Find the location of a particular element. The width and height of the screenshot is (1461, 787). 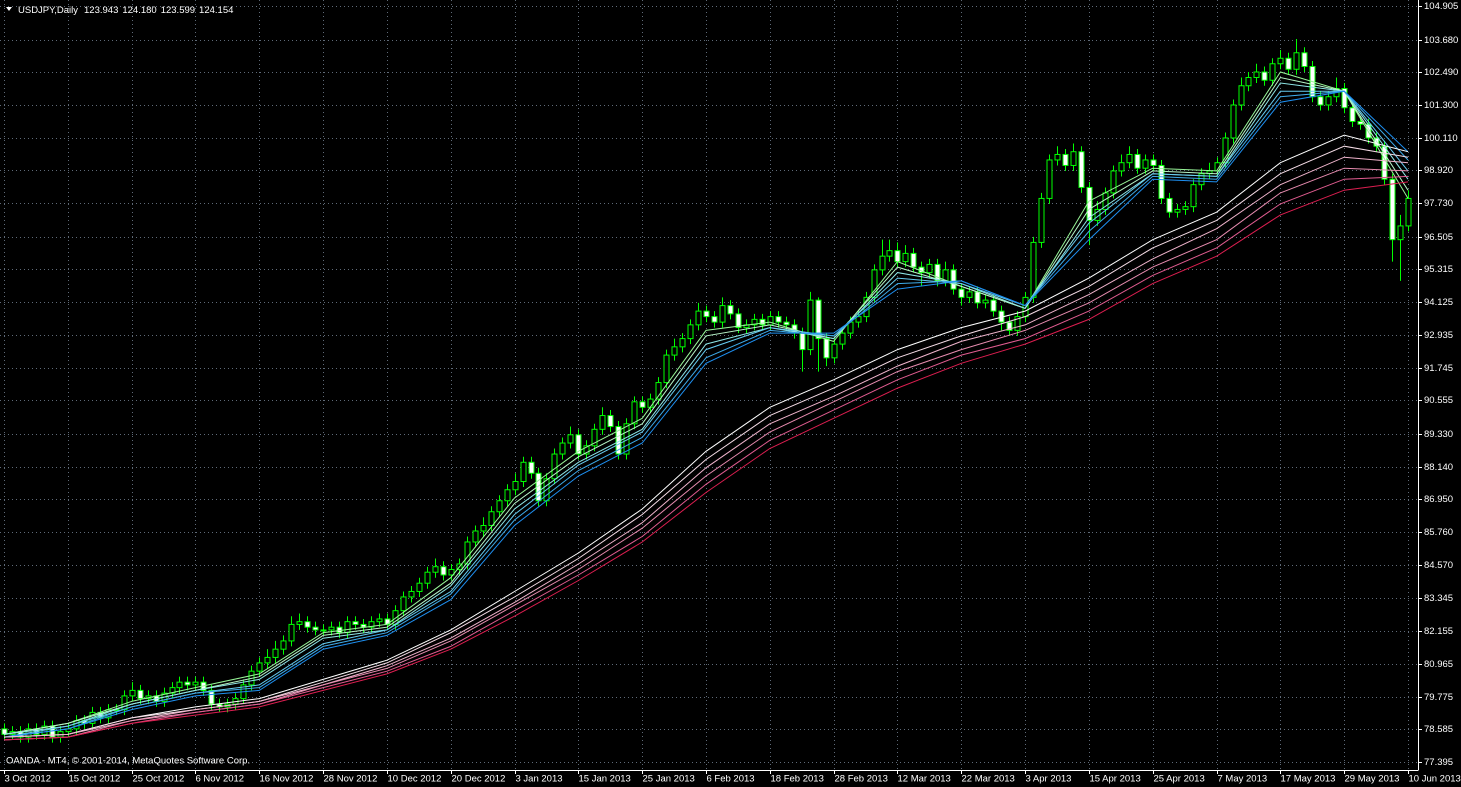

y-tick-label: 88.140 is located at coordinates (1438, 467).